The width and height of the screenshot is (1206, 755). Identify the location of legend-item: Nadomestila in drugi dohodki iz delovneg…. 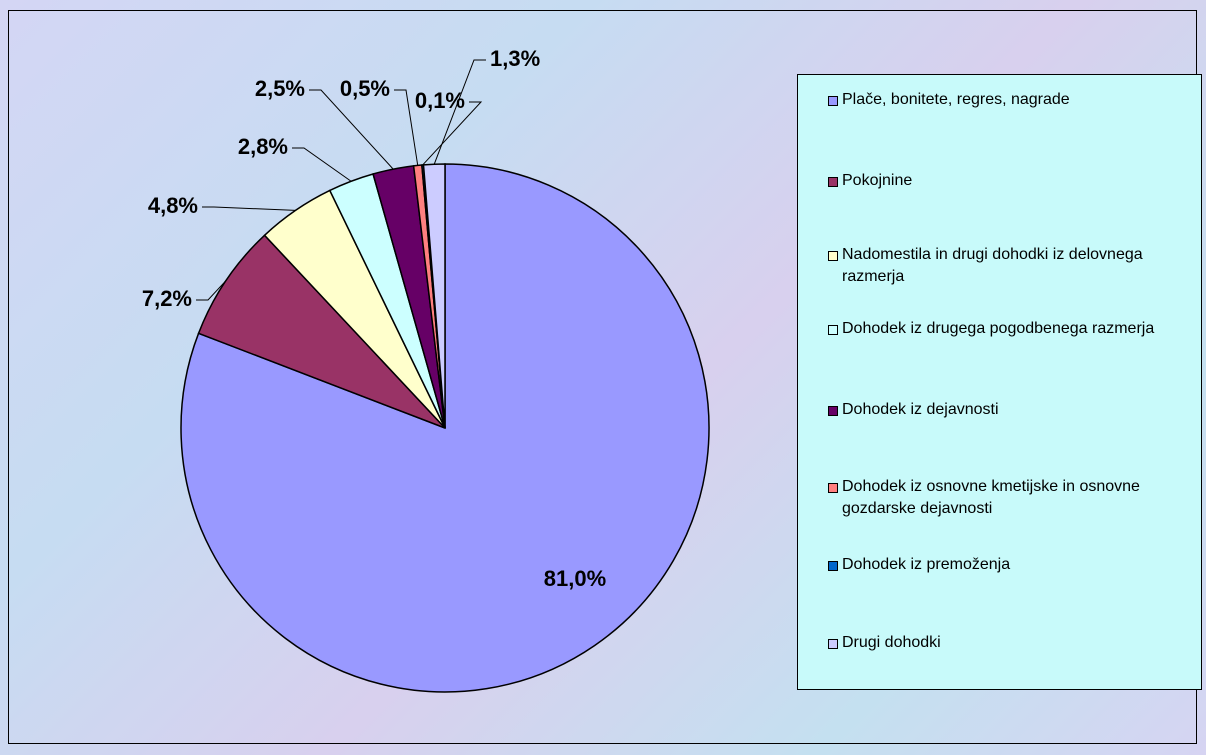
(1005, 266).